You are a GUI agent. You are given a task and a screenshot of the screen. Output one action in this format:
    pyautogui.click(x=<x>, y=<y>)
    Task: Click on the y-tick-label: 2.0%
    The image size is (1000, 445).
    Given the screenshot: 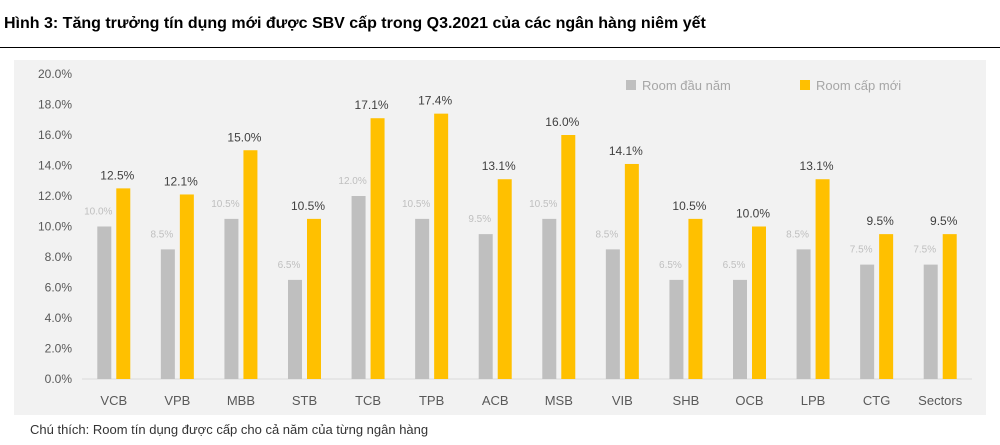 What is the action you would take?
    pyautogui.click(x=59, y=349)
    